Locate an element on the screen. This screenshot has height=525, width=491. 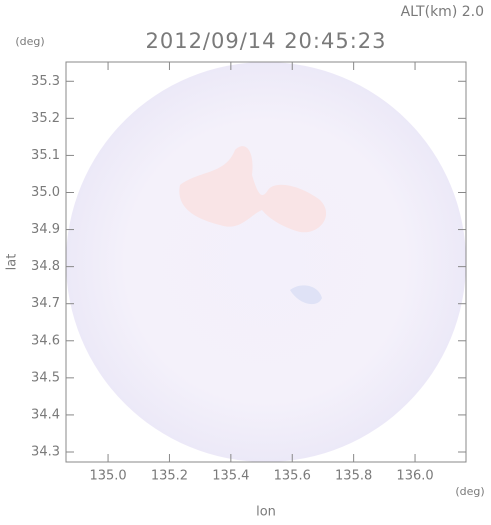
x-tick-label: 136.0 is located at coordinates (414, 476).